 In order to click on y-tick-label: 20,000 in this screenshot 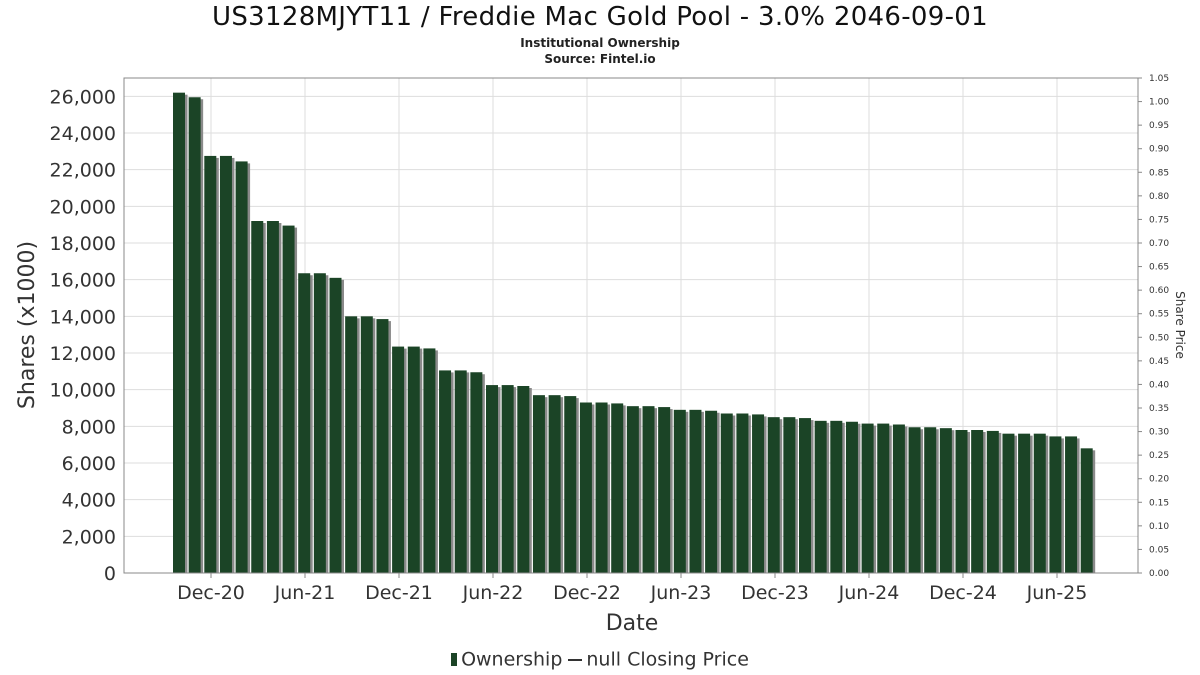, I will do `click(83, 207)`.